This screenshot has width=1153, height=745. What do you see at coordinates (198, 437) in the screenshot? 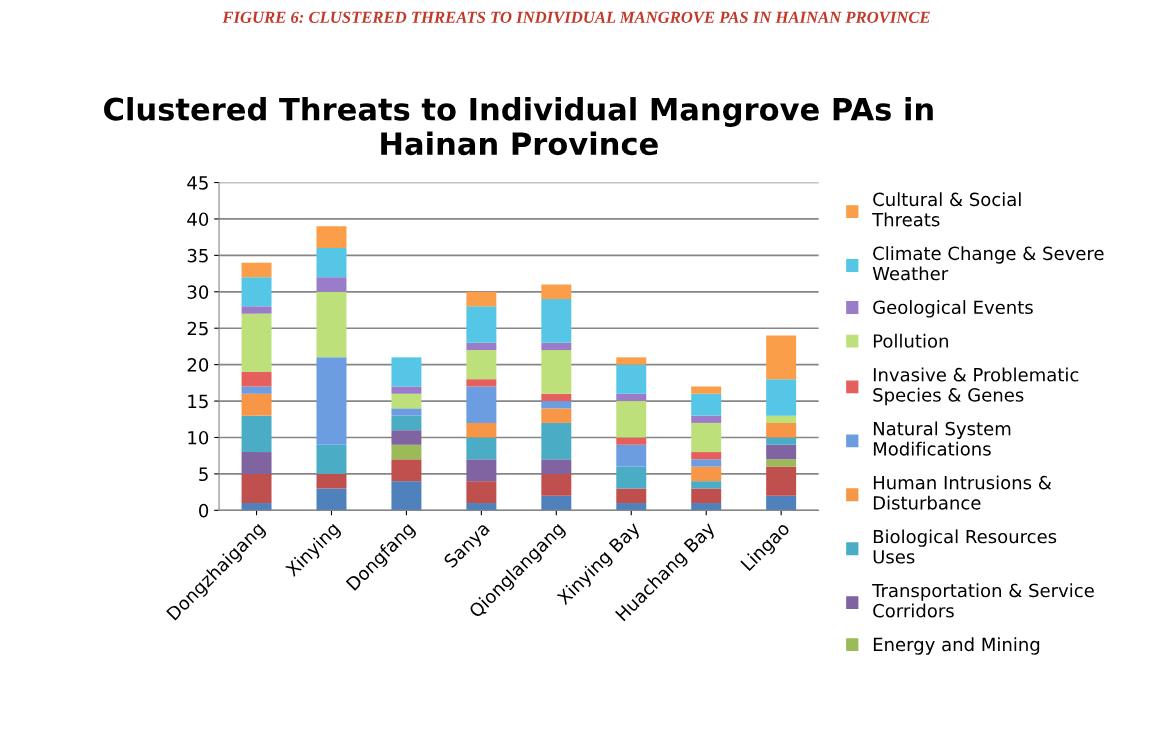
I see `y-tick-label: 10` at bounding box center [198, 437].